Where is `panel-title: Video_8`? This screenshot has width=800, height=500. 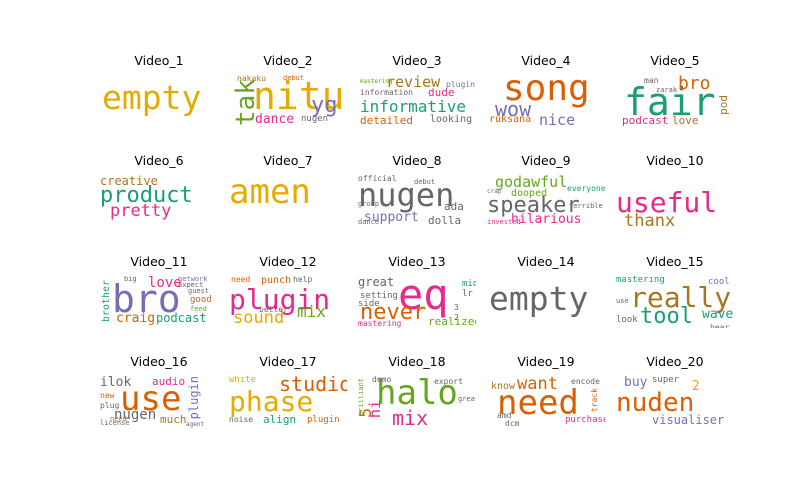 panel-title: Video_8 is located at coordinates (417, 160).